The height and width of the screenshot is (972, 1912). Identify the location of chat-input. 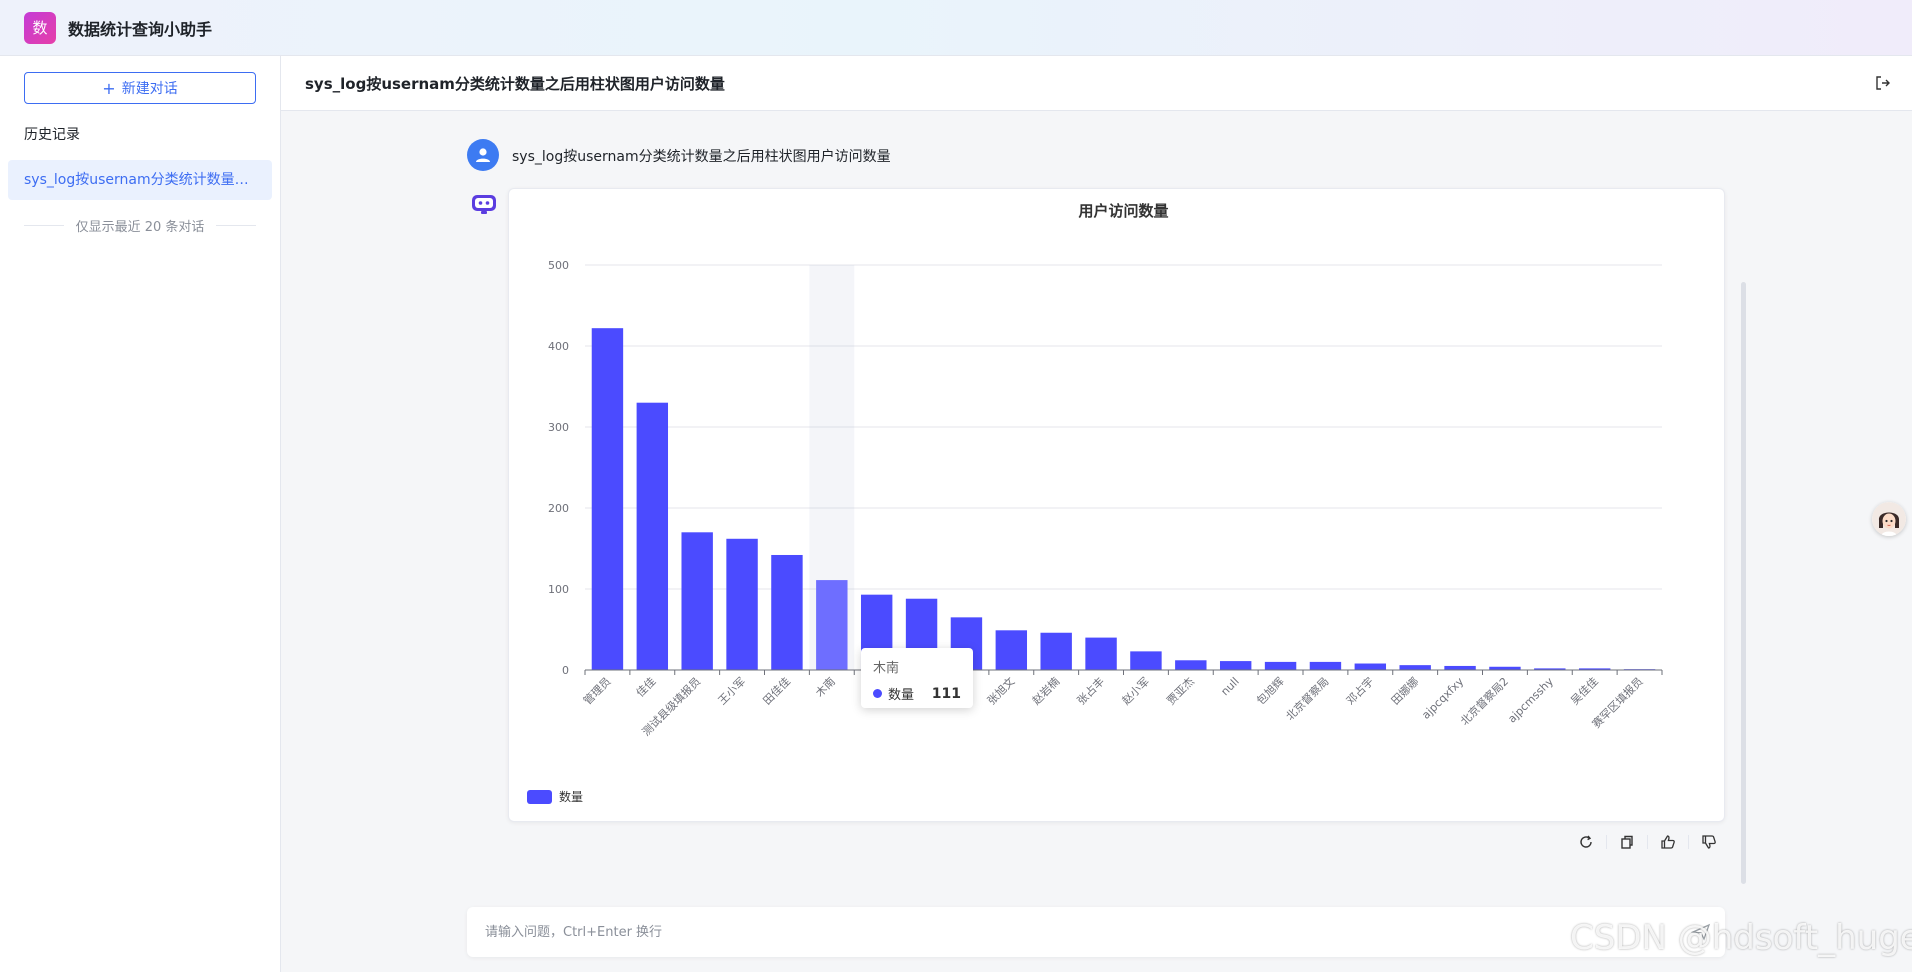
(1096, 932).